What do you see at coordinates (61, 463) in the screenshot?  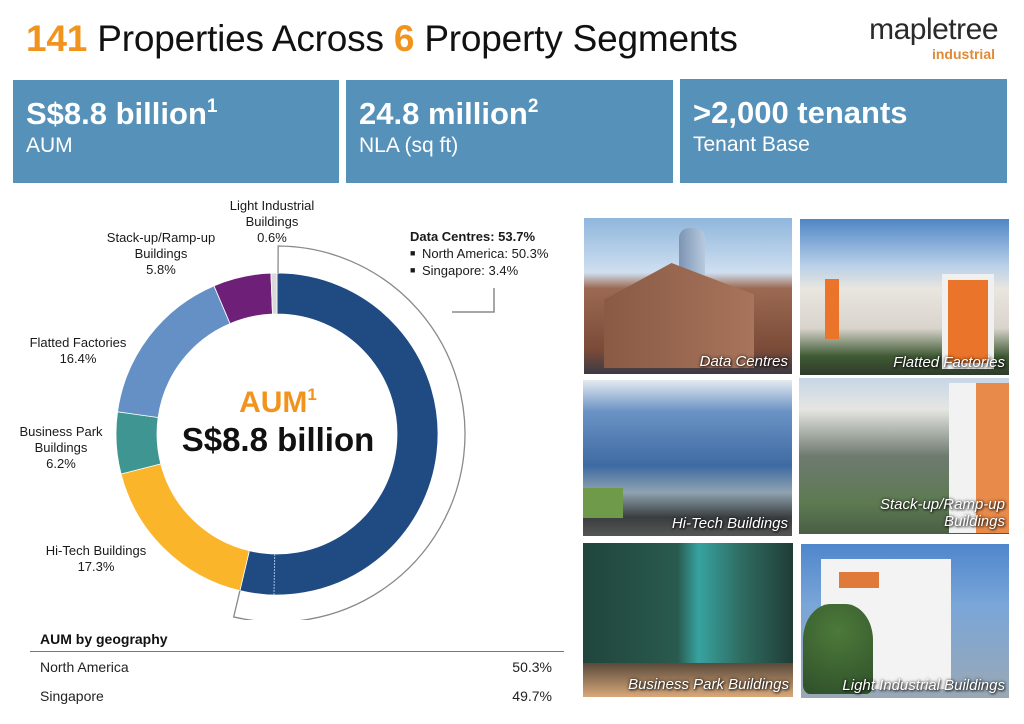 I see `label-value: 6.2%` at bounding box center [61, 463].